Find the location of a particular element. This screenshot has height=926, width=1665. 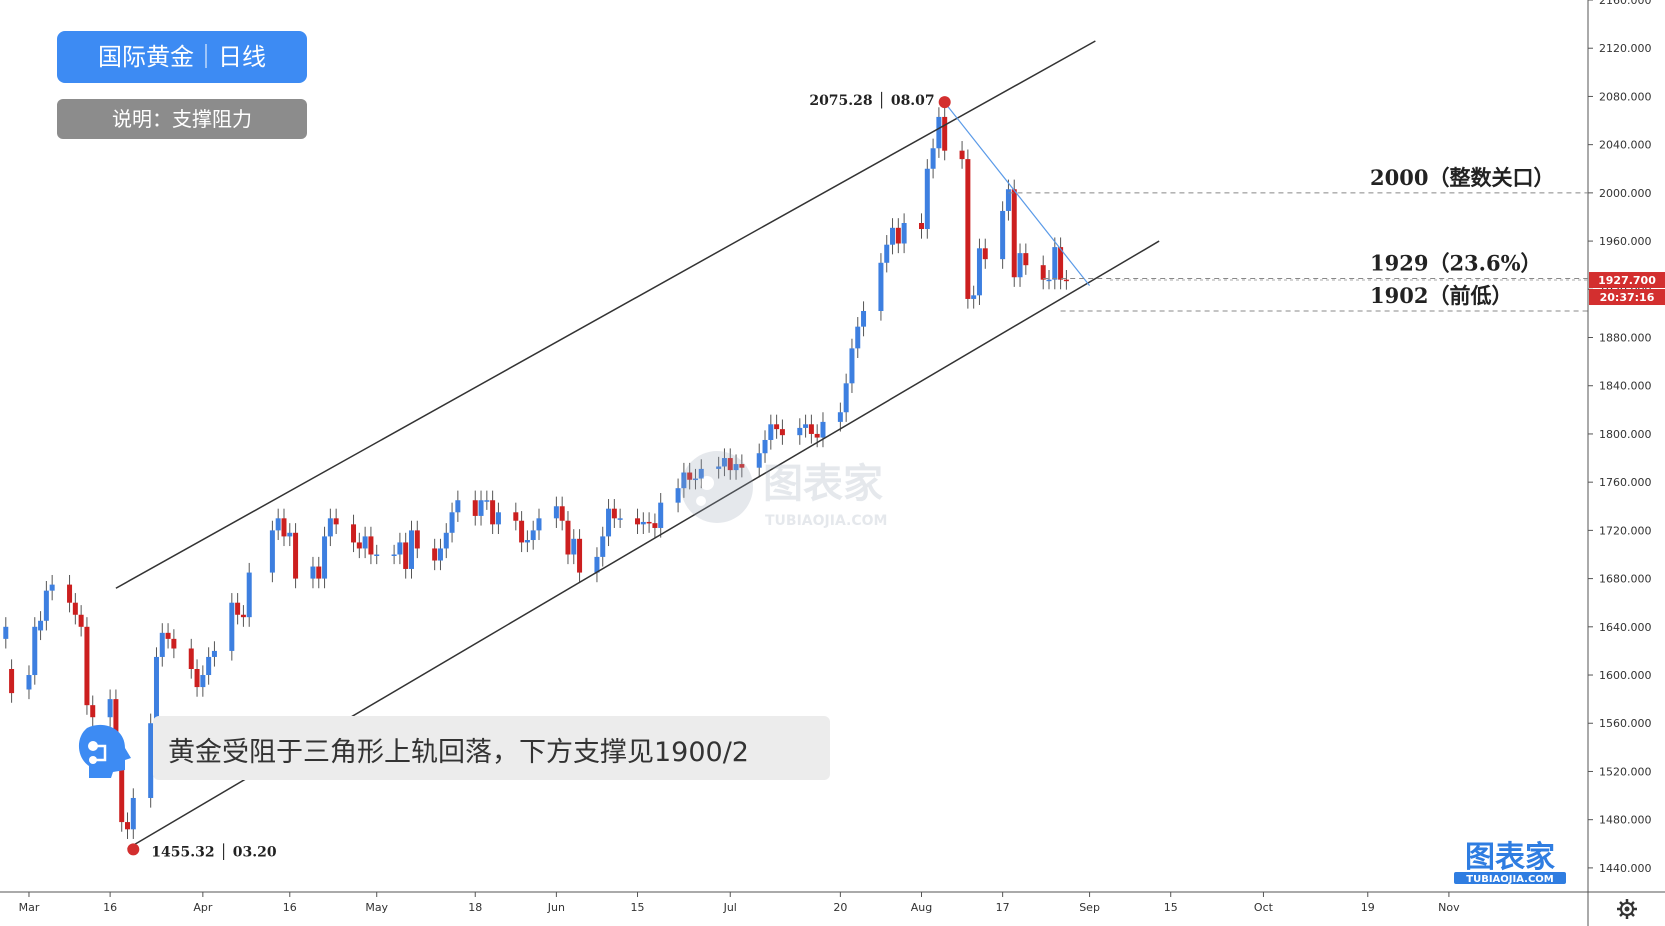

time-tick-label: May is located at coordinates (376, 907).